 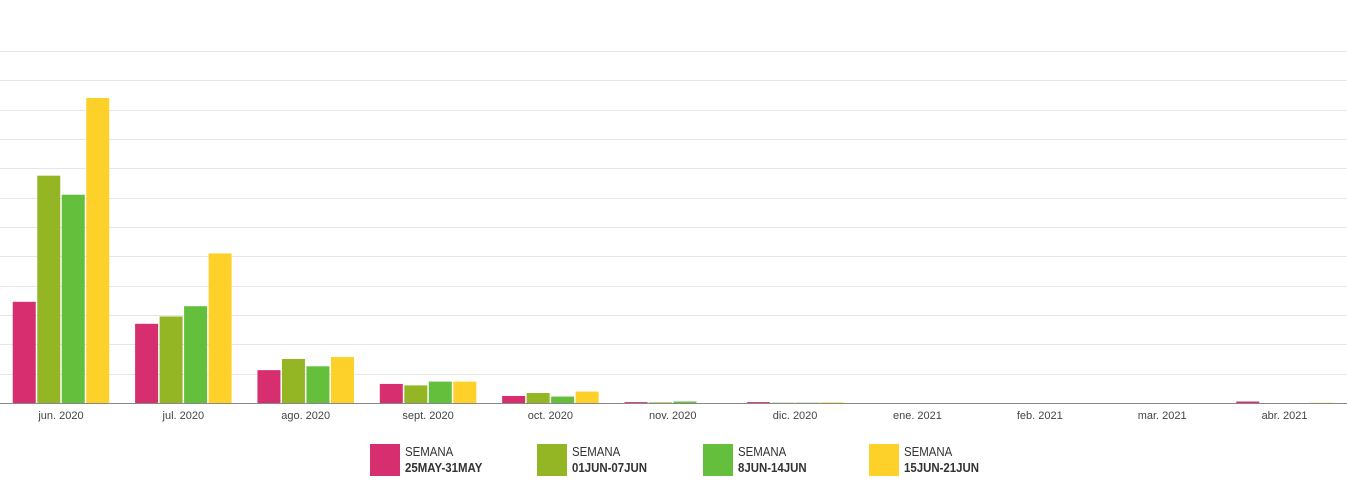 I want to click on legend-label-series-1: SEMANA 25MAY-31MAY, so click(x=443, y=460).